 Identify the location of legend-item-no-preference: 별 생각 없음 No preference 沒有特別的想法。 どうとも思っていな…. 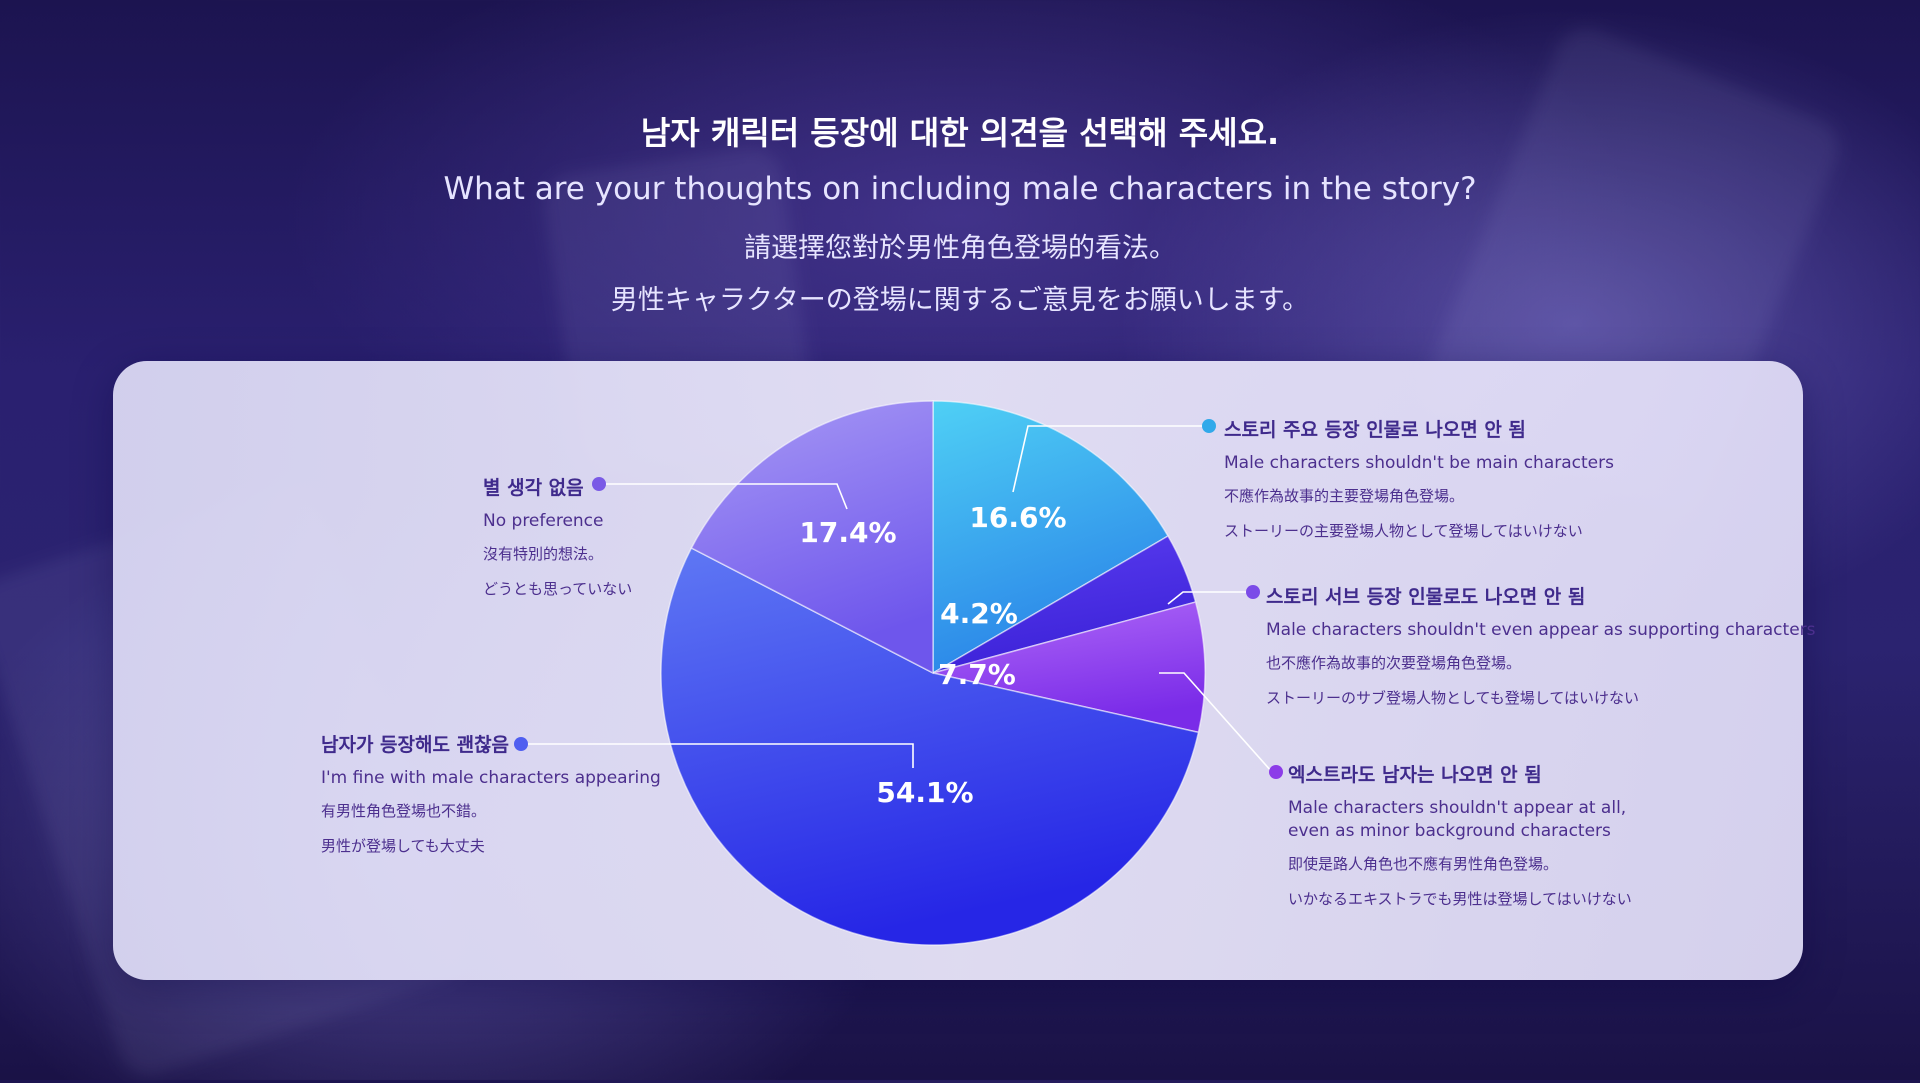
(557, 536).